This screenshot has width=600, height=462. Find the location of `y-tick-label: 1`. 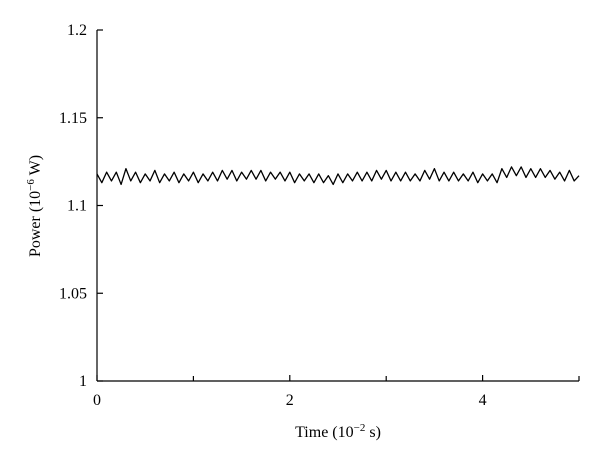

y-tick-label: 1 is located at coordinates (83, 381).